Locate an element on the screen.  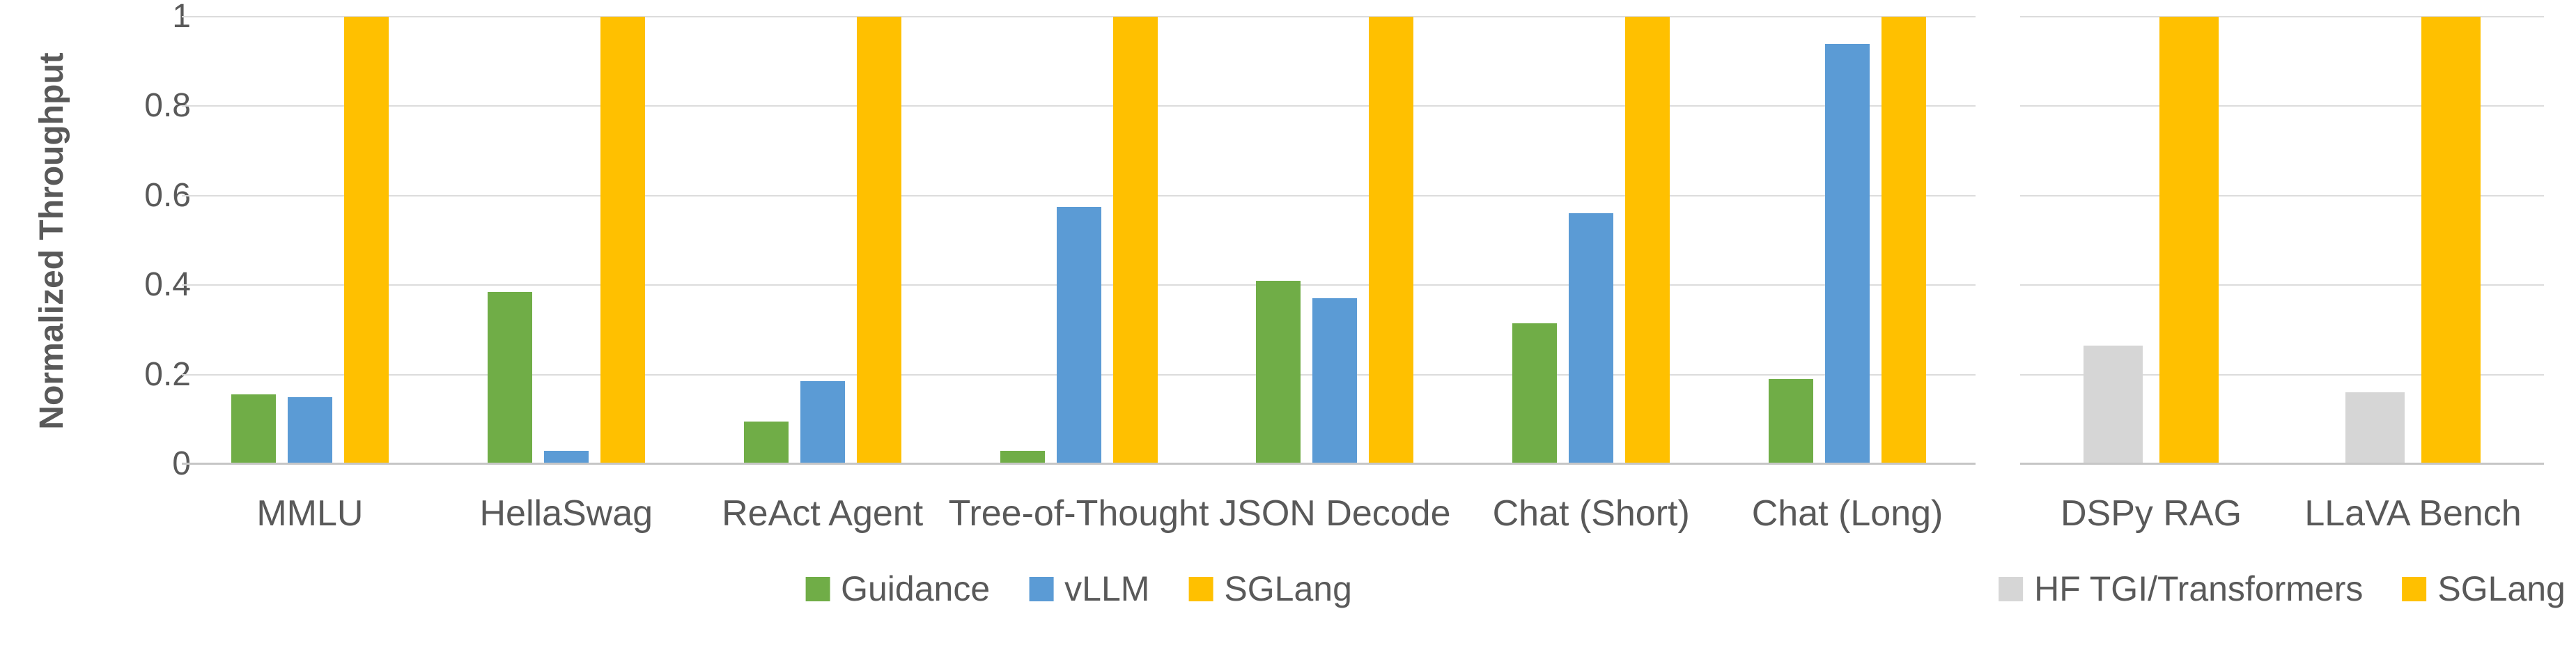
y-tick-label-0-4: 0.4 is located at coordinates (167, 285).